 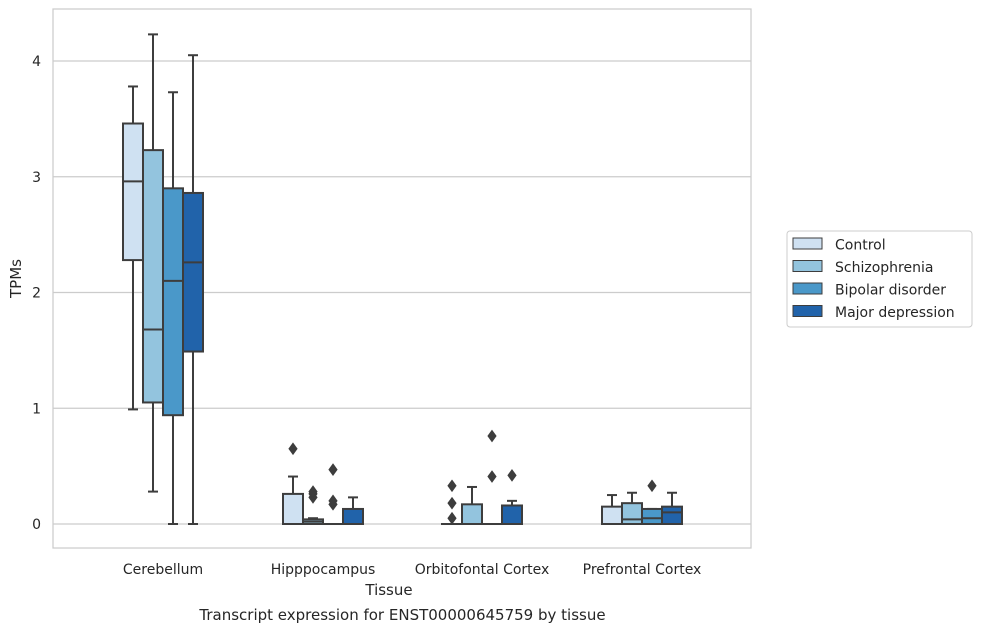 I want to click on x-tick-label: Hipppocampus, so click(x=323, y=570).